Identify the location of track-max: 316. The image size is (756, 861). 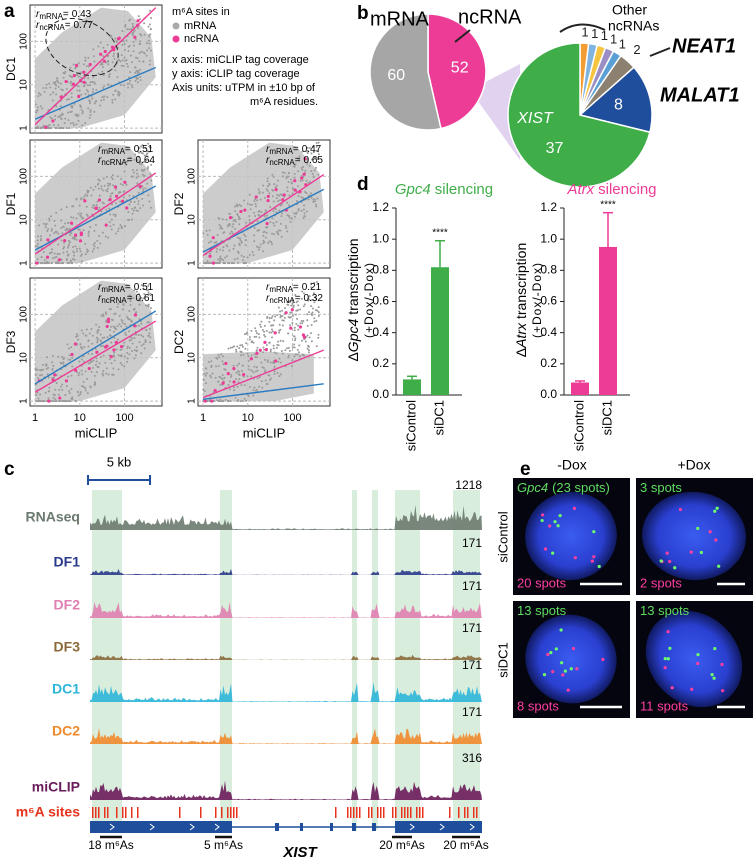
(472, 758).